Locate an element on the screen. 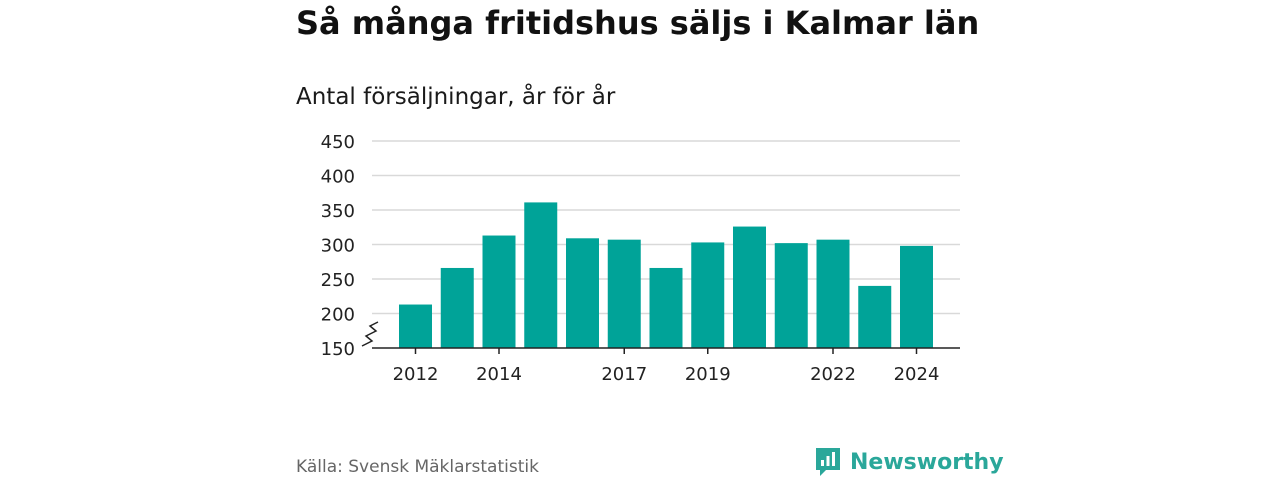  x-tick-label: 2017 is located at coordinates (624, 374).